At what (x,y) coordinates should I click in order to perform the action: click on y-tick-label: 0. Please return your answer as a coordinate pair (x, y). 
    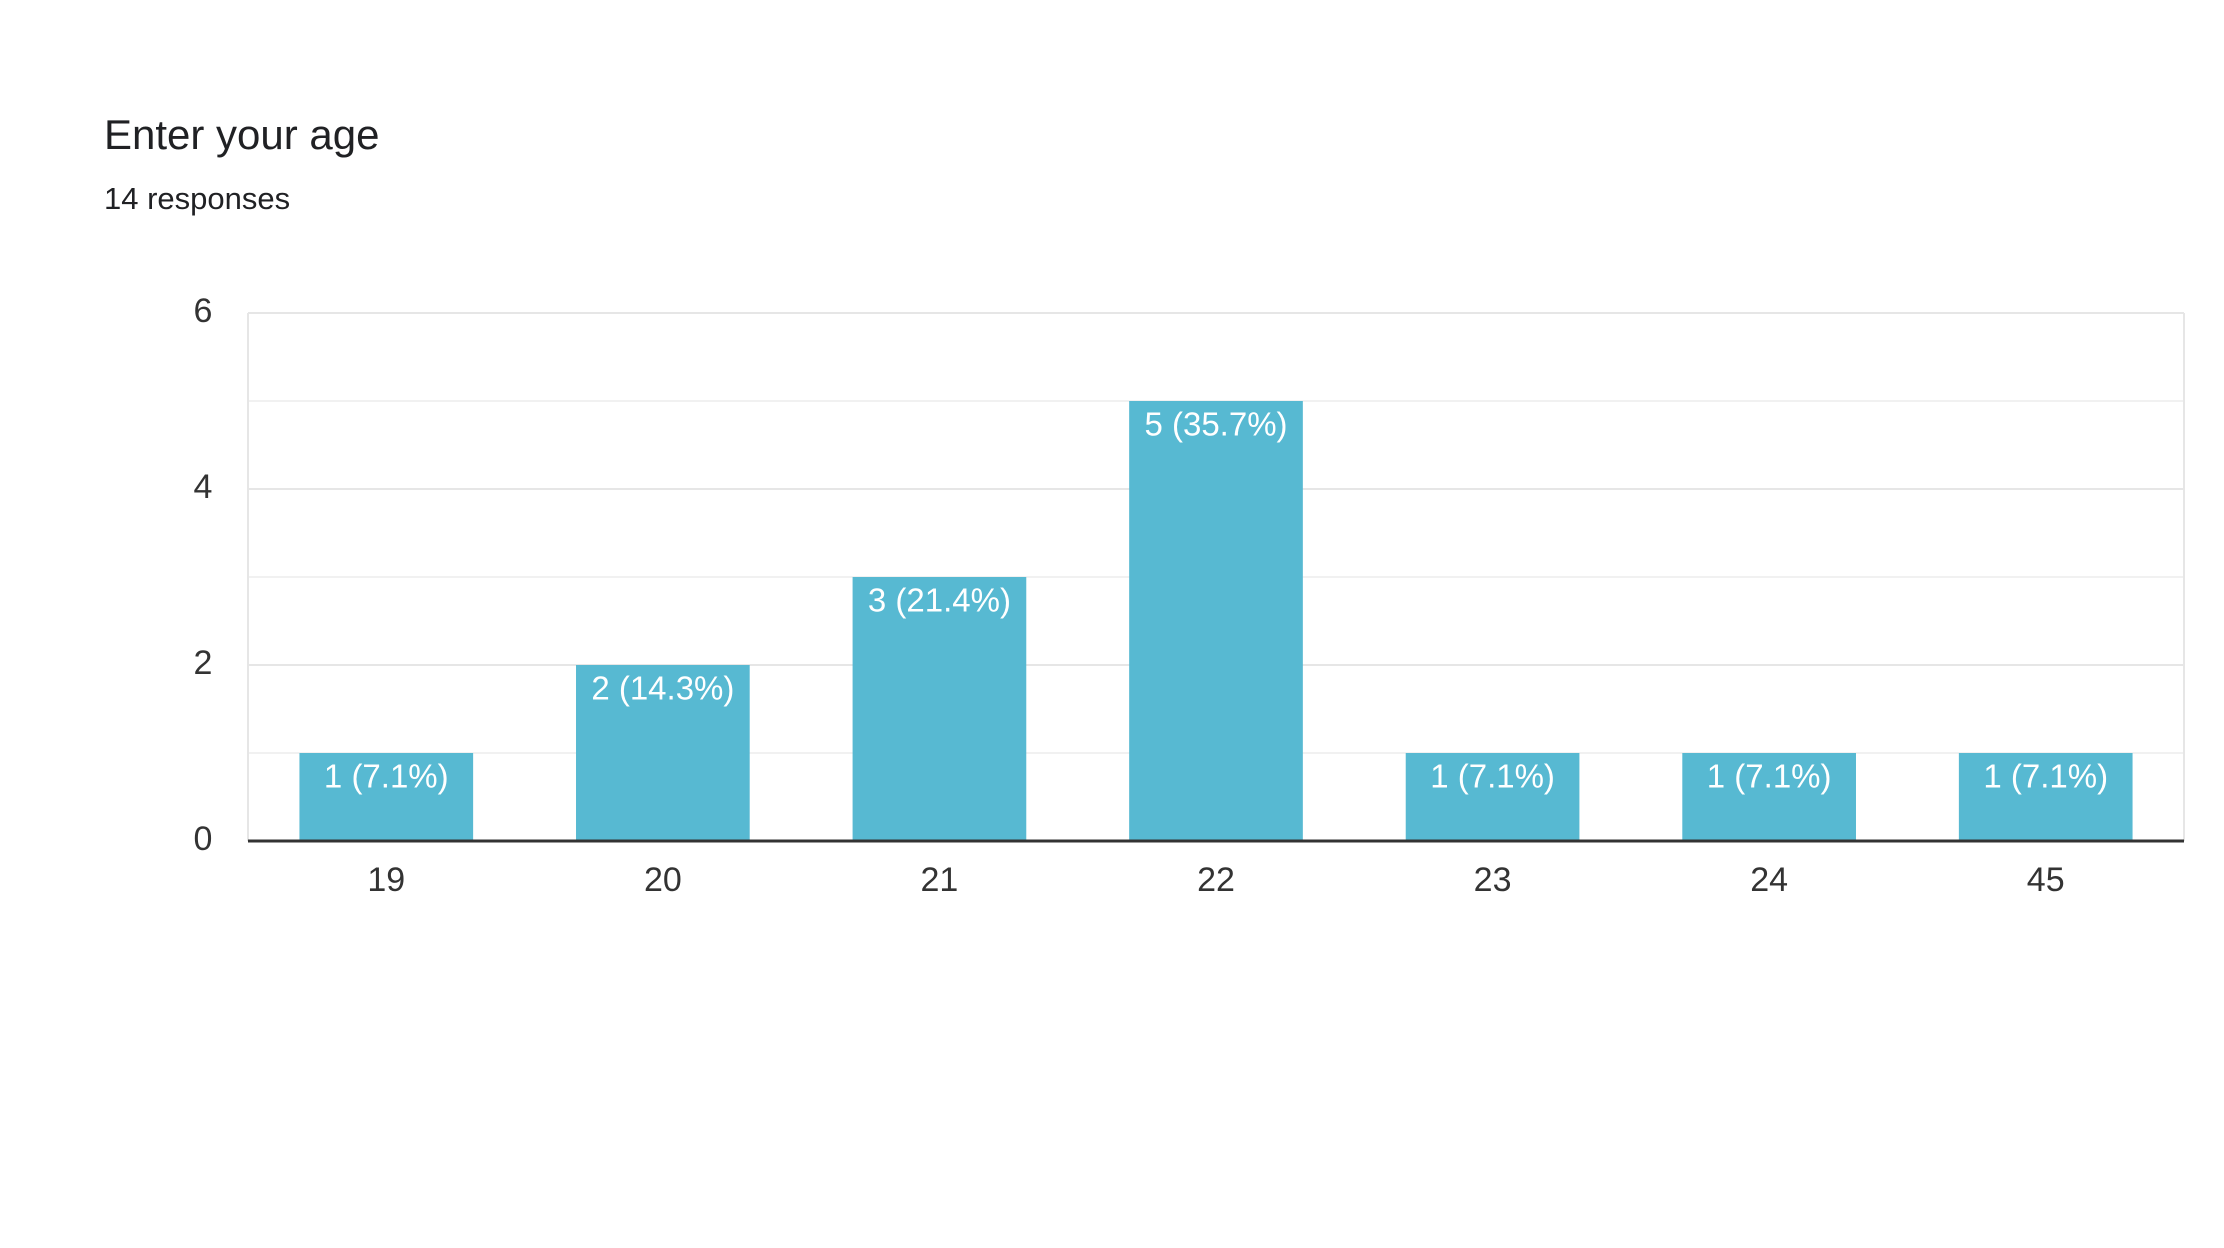
    Looking at the image, I should click on (203, 839).